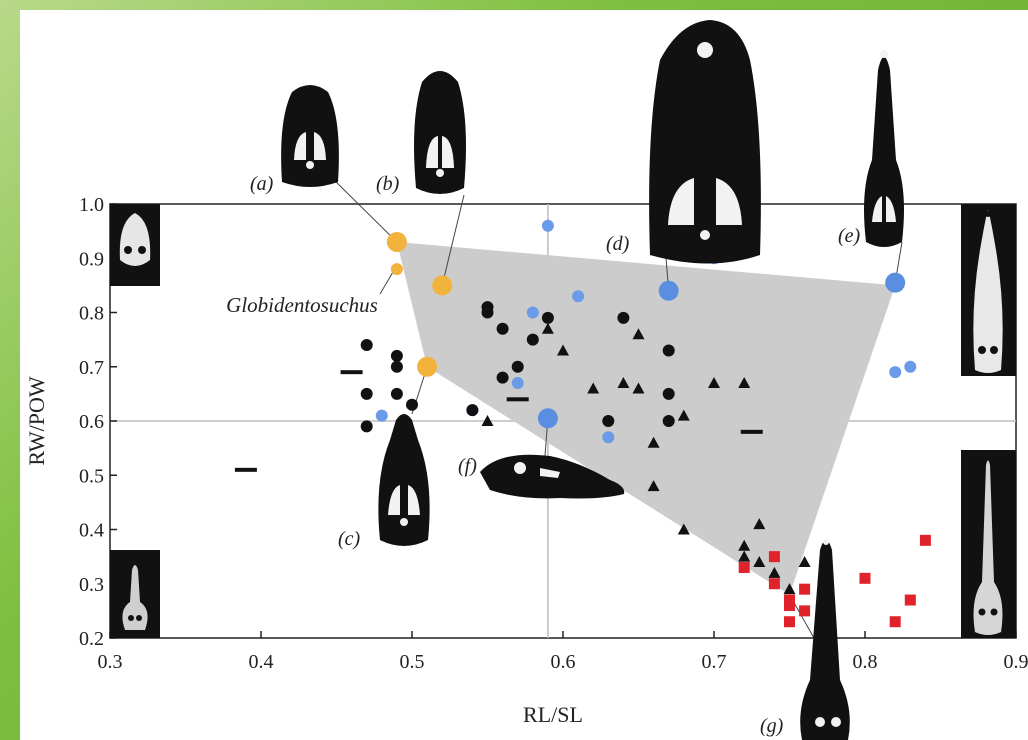 The height and width of the screenshot is (740, 1028). I want to click on skull-e-icon, so click(884, 148).